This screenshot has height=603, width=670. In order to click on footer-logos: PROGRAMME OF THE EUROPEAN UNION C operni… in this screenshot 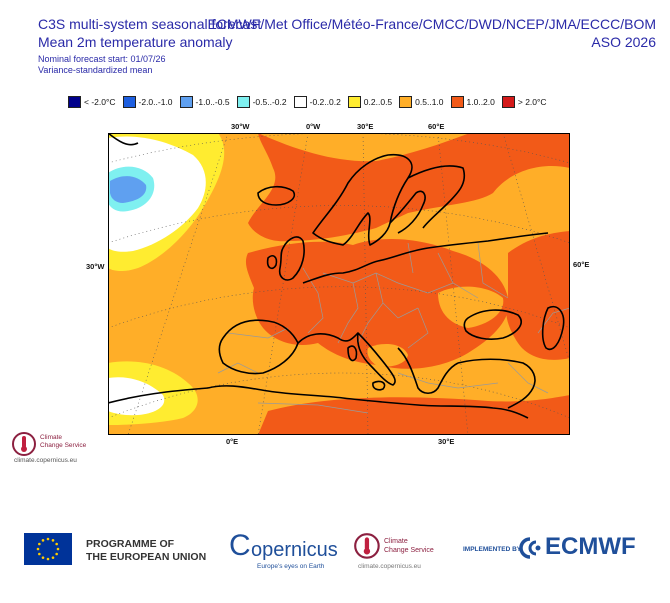, I will do `click(335, 552)`.